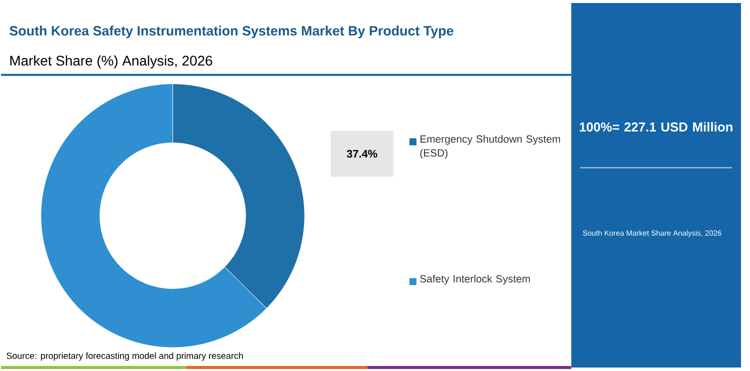 The width and height of the screenshot is (750, 371). What do you see at coordinates (475, 280) in the screenshot?
I see `legend-label: Safety Interlock System` at bounding box center [475, 280].